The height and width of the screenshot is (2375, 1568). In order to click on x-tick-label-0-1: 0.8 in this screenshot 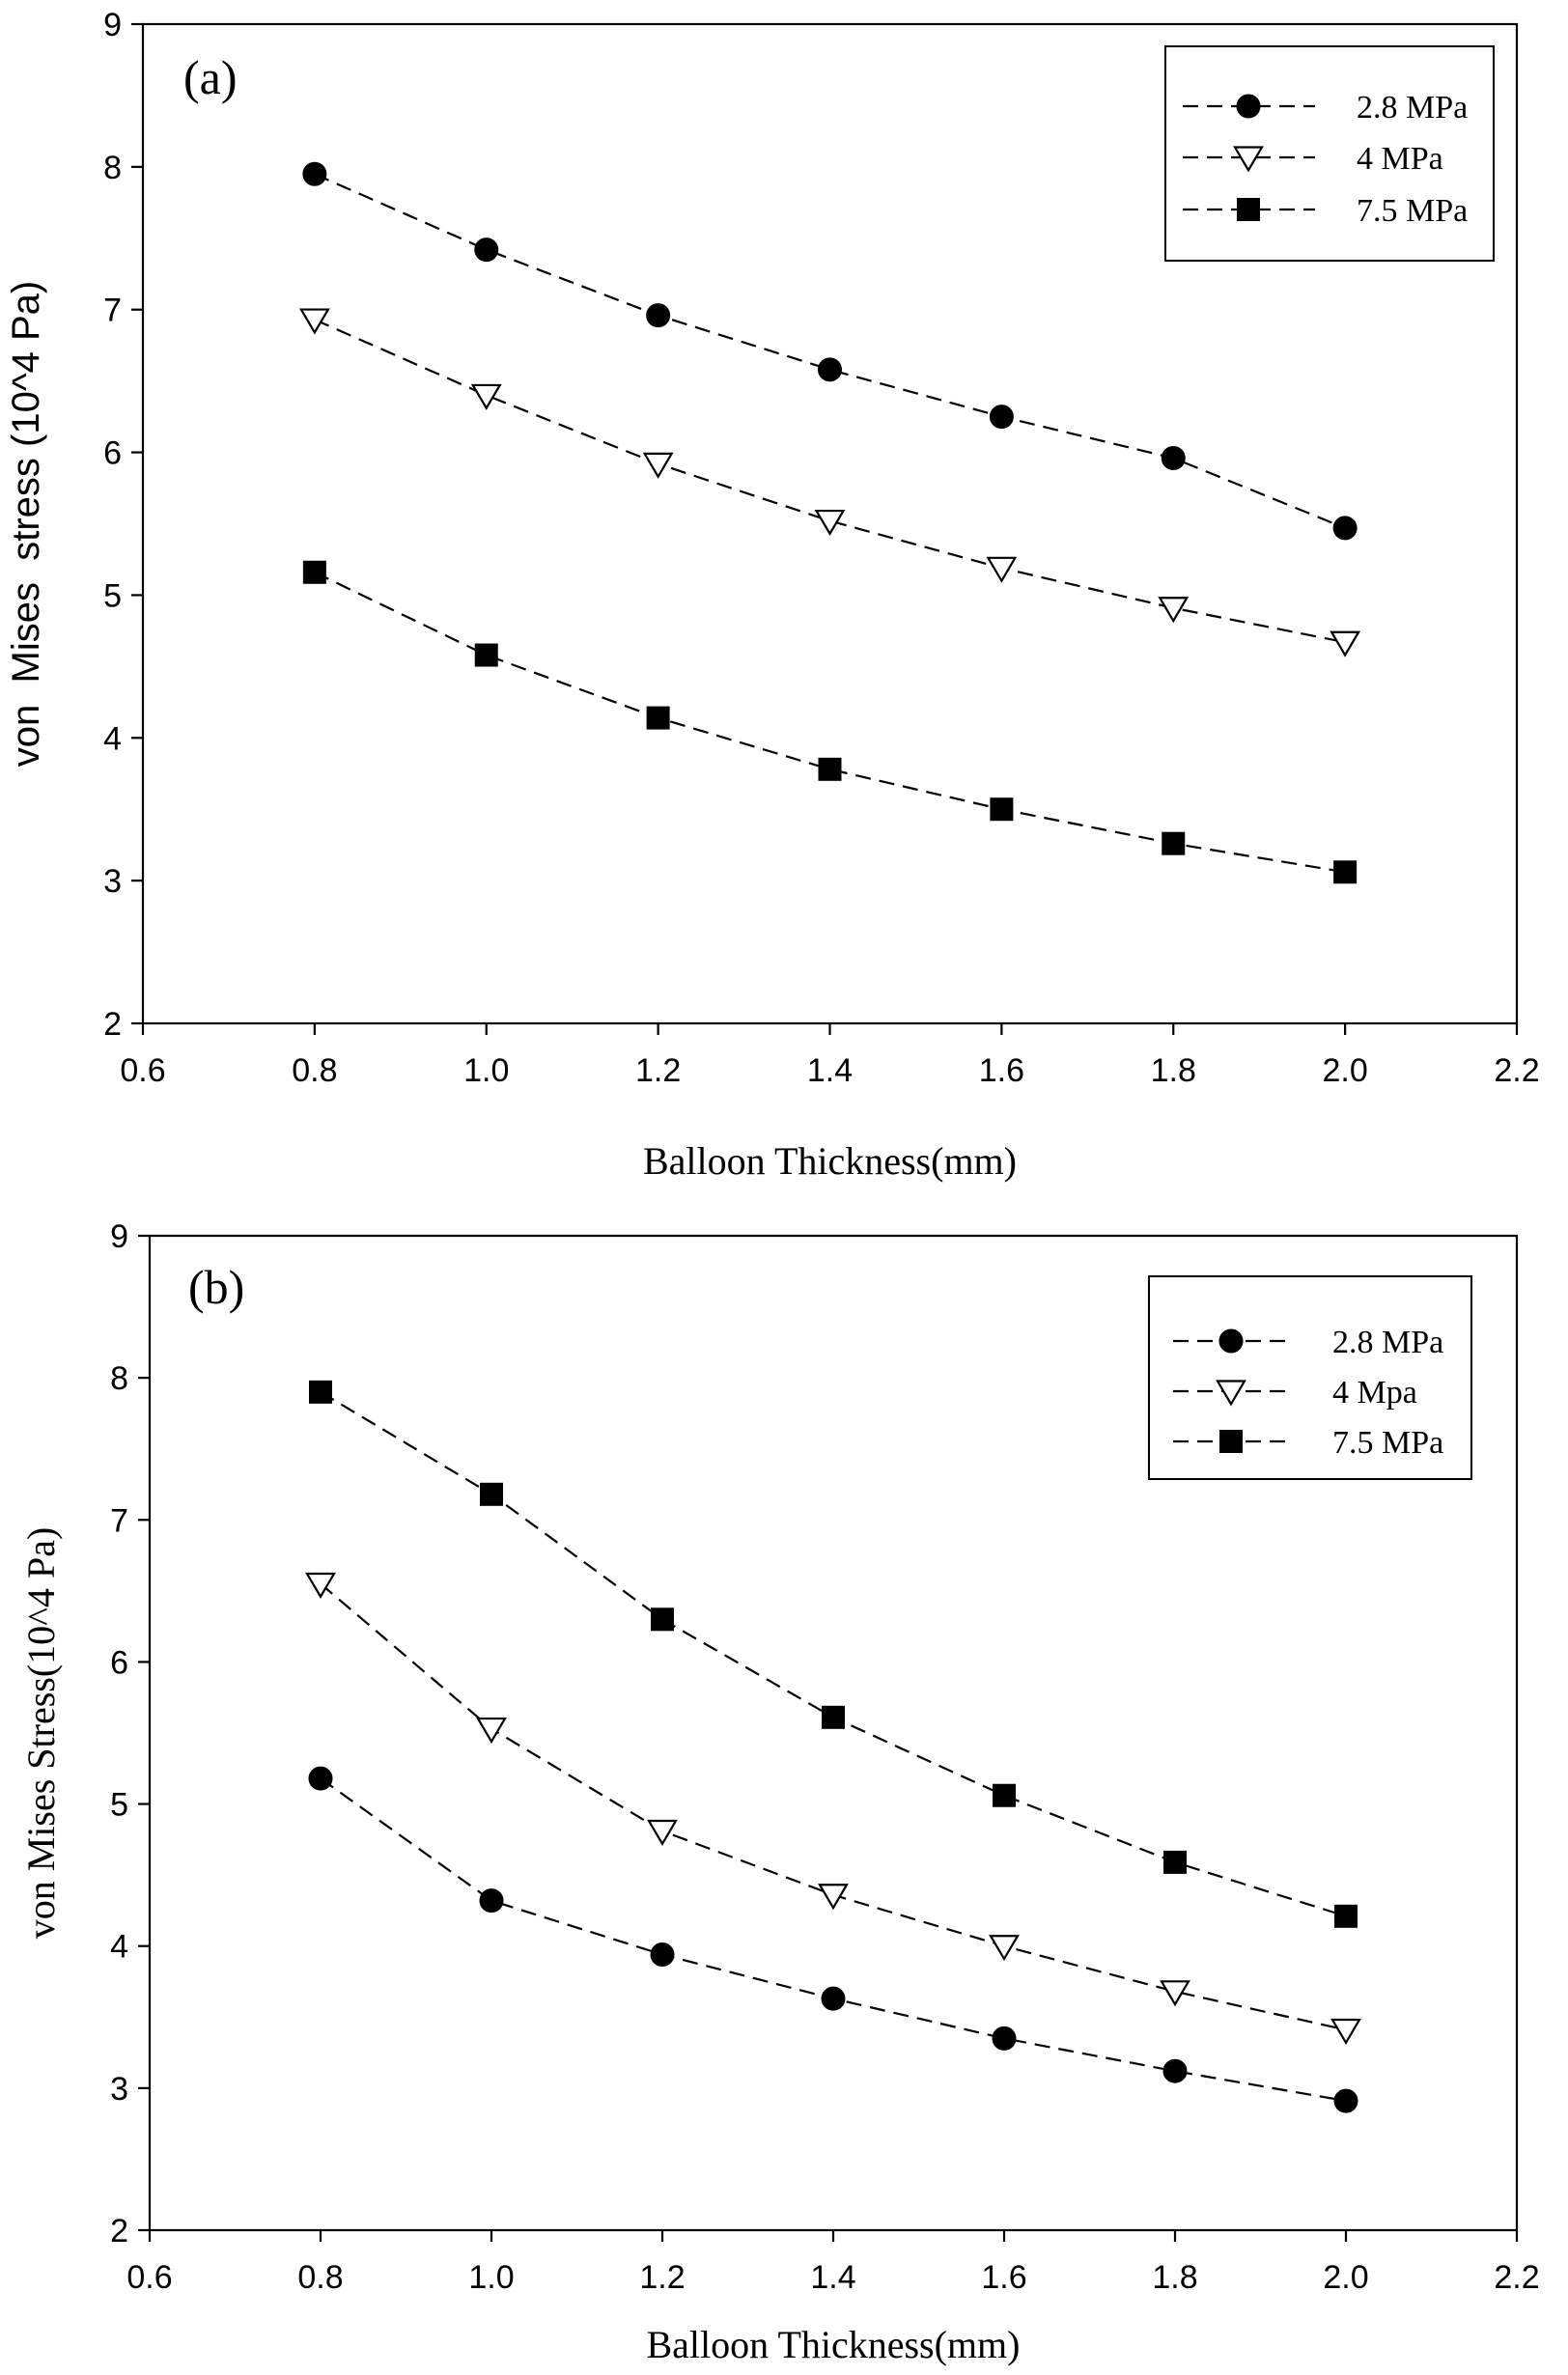, I will do `click(315, 1071)`.